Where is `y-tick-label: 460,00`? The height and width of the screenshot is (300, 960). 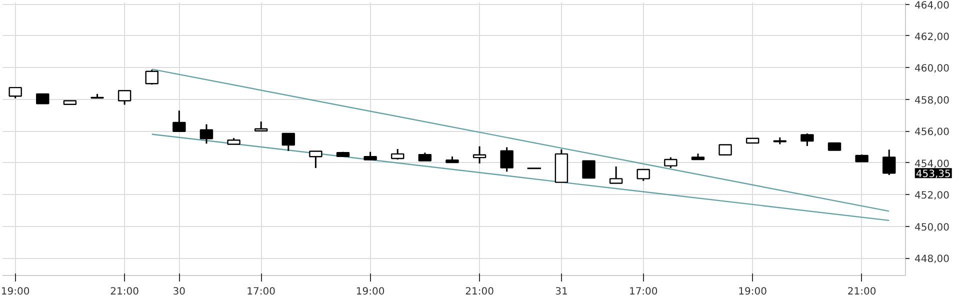
y-tick-label: 460,00 is located at coordinates (932, 69).